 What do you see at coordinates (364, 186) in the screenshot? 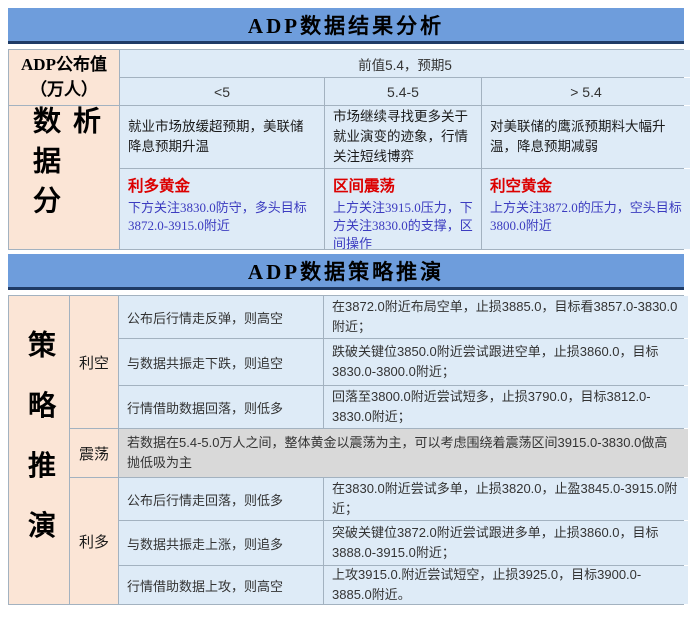
I see `conclusion-mid-title: 区间震荡` at bounding box center [364, 186].